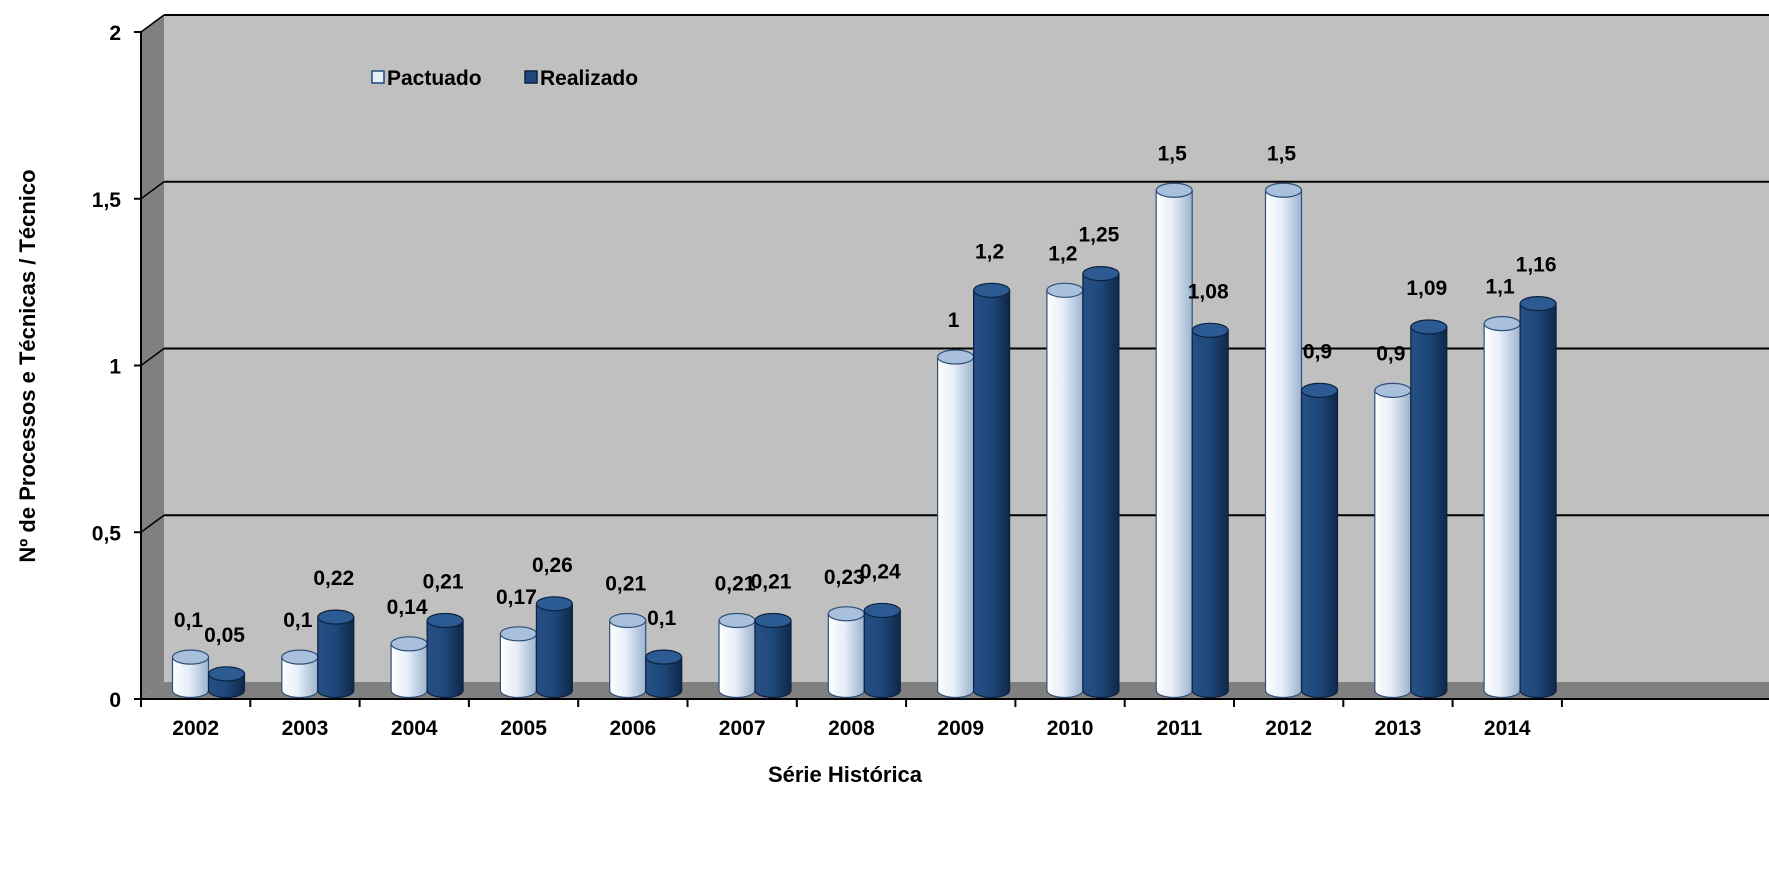 The width and height of the screenshot is (1769, 887). Describe the element at coordinates (1070, 728) in the screenshot. I see `x-tick-label: 2010` at that location.